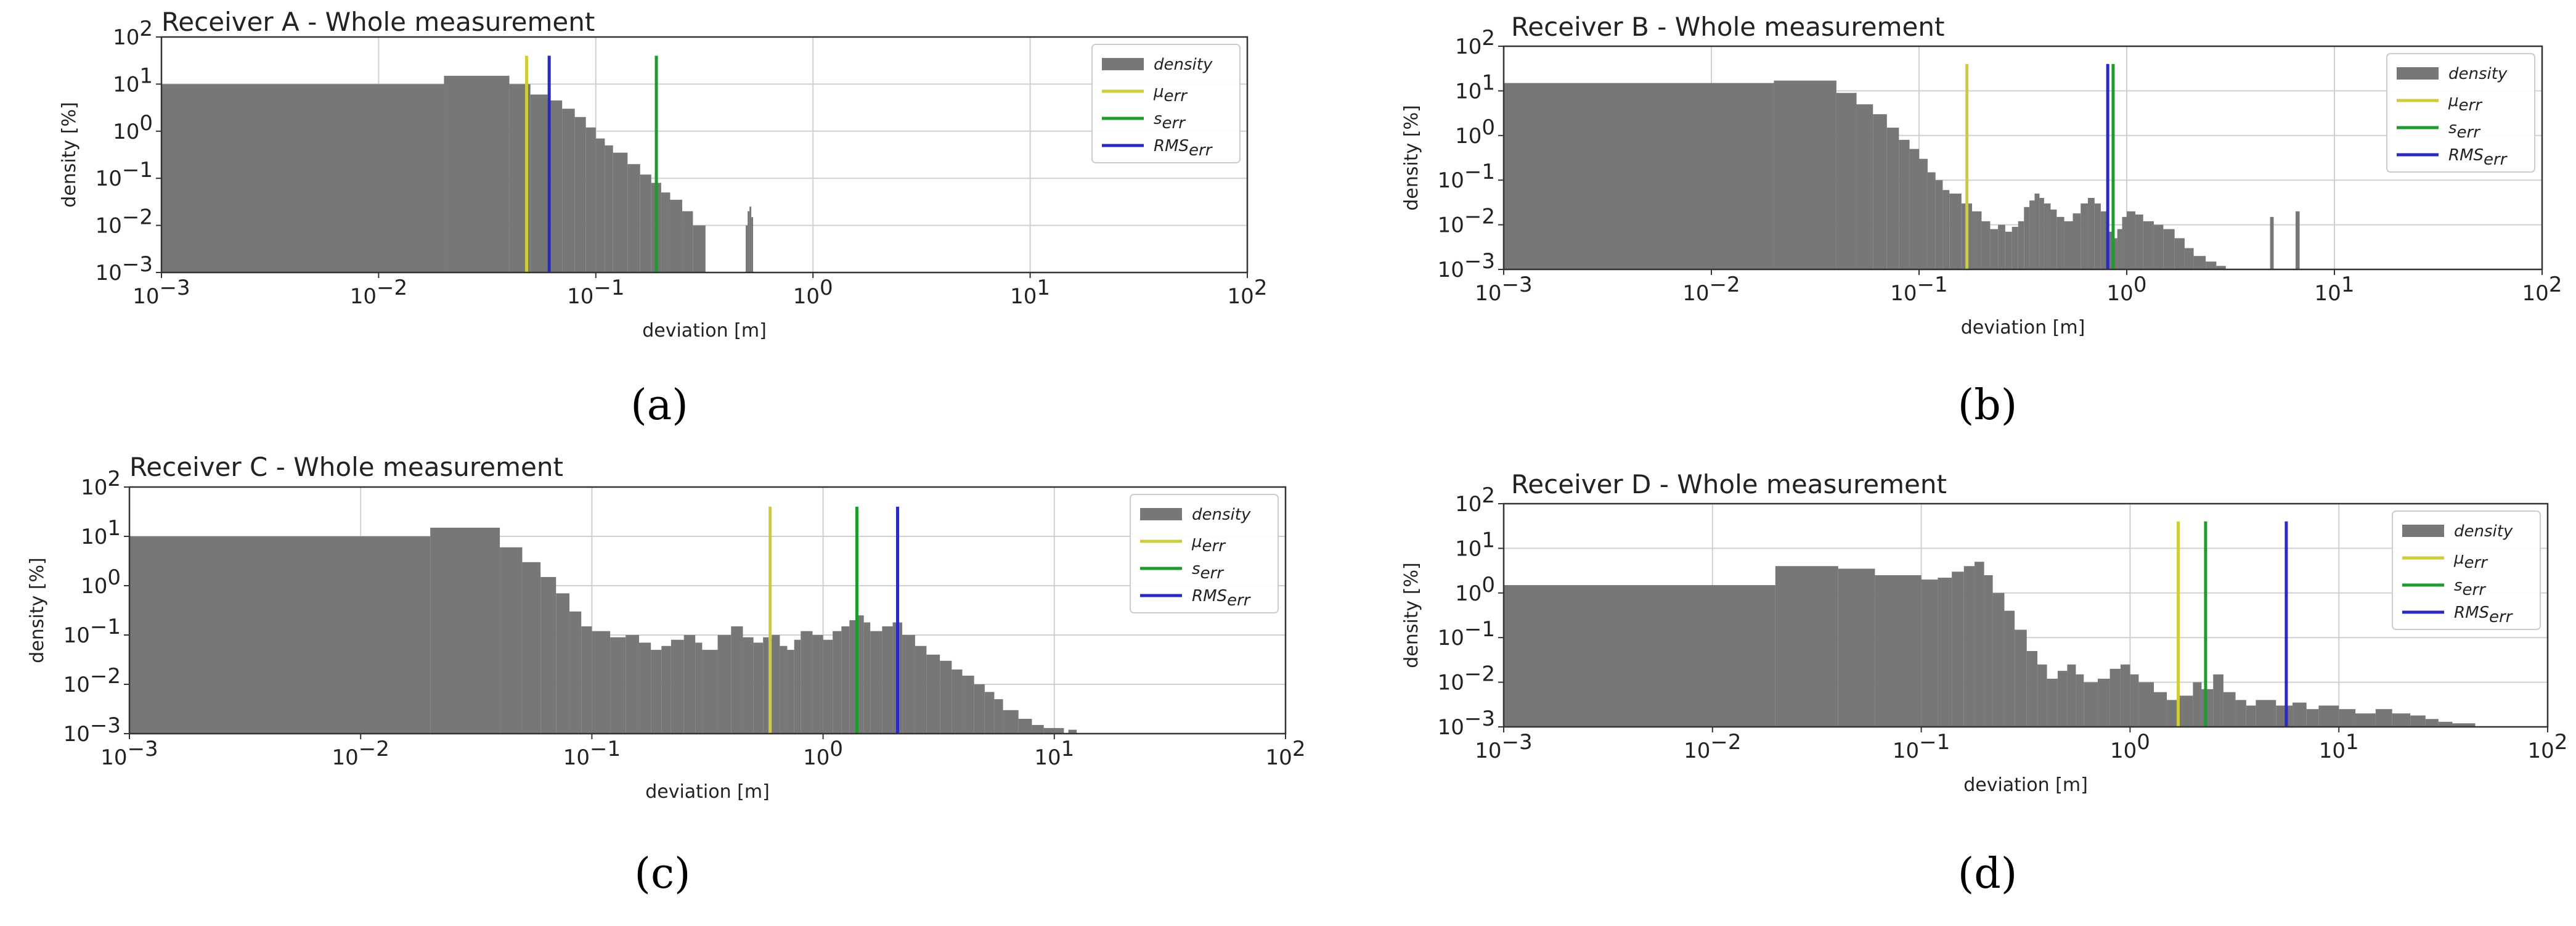 The image size is (2576, 926). Describe the element at coordinates (1157, 148) in the screenshot. I see `legend-rms-err: RMSerr` at that location.